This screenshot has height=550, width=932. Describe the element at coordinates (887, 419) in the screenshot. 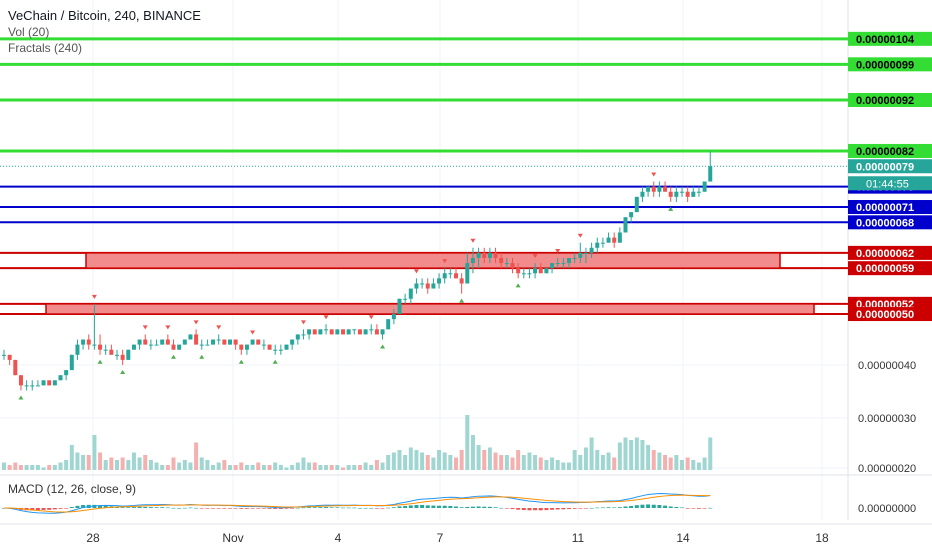

I see `price-tick-label: 0.00000030` at that location.